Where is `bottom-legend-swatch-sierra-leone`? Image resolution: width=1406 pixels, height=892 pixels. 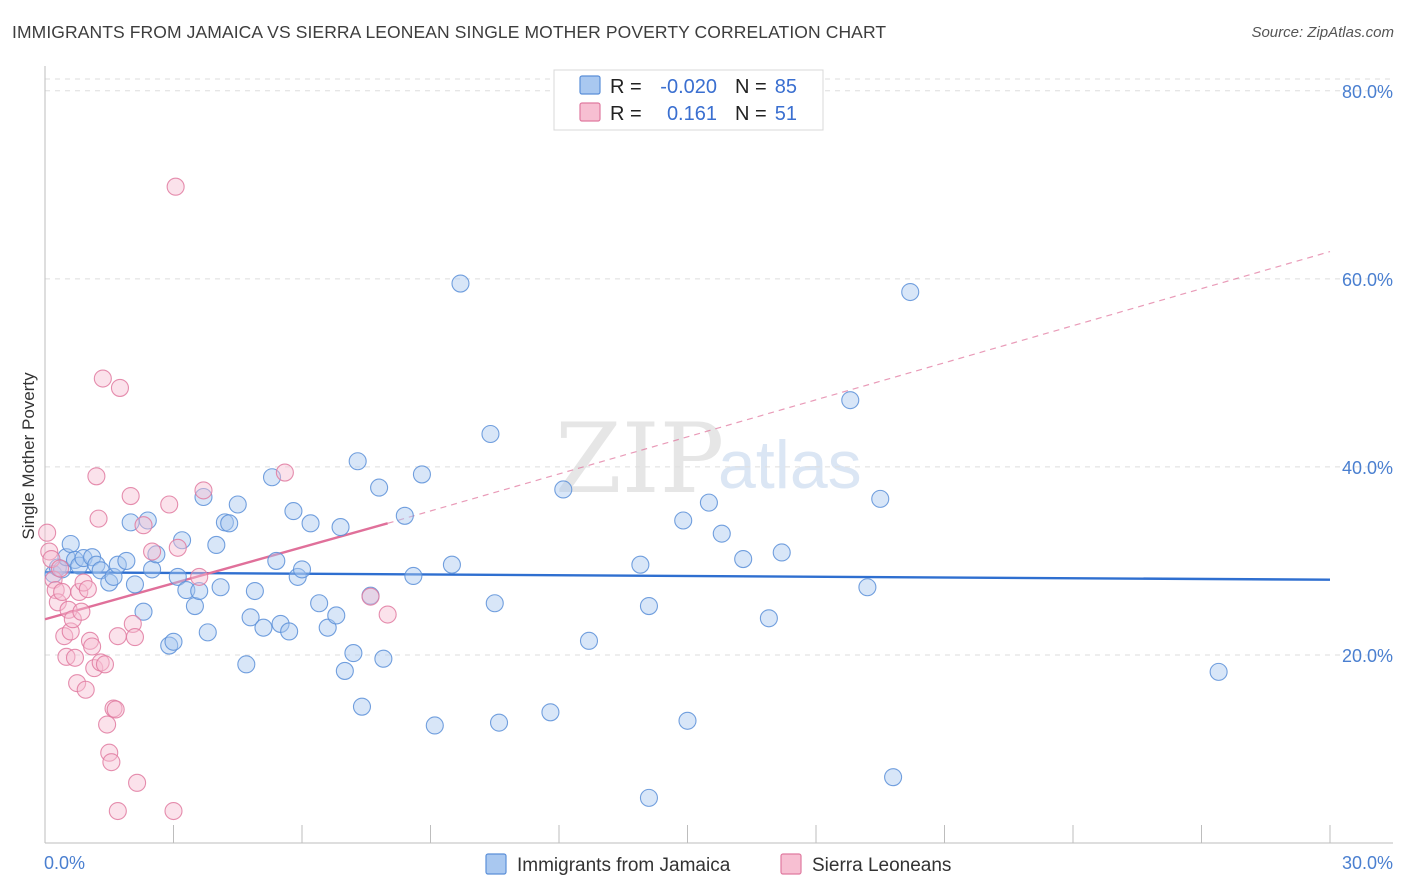
bottom-legend-swatch-sierra-leone is located at coordinates (791, 864).